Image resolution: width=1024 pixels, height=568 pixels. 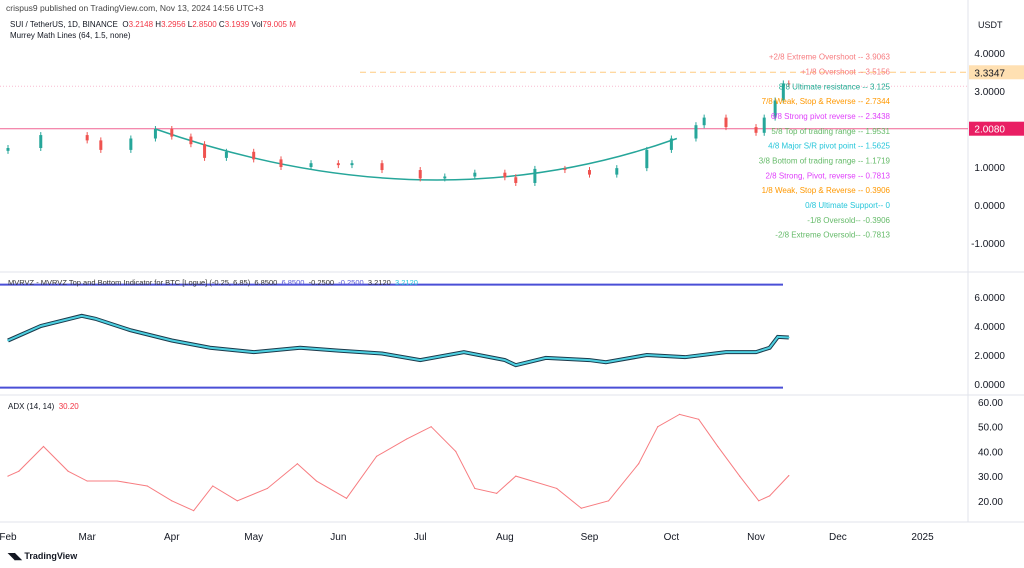 I want to click on tradingview-logo-icon: ◥◣, so click(x=16, y=556).